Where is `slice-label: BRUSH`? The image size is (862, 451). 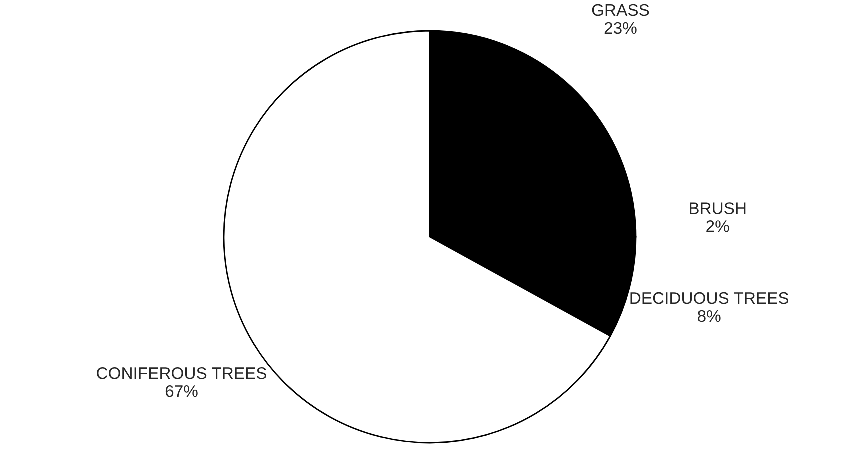 slice-label: BRUSH is located at coordinates (718, 208).